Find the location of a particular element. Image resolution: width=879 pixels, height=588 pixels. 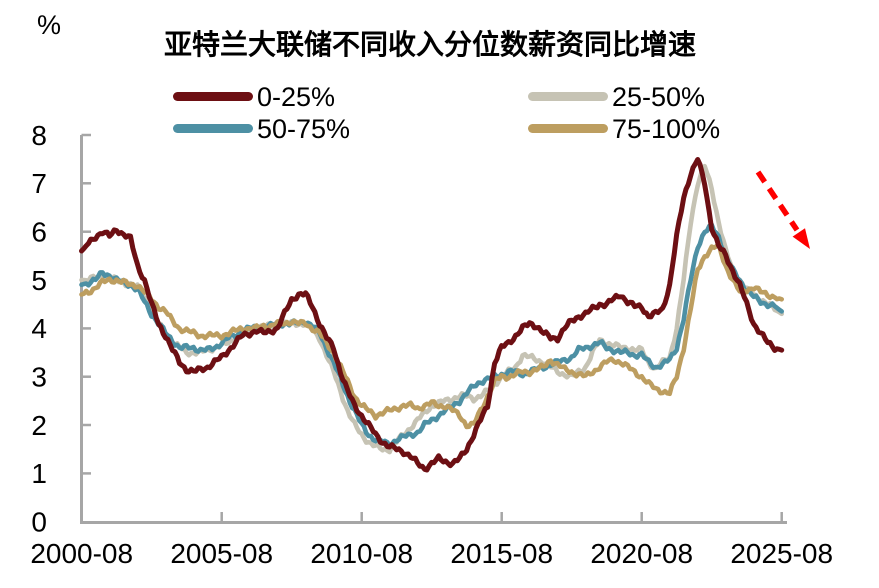

x-tick-label: 2015-08 is located at coordinates (501, 553).